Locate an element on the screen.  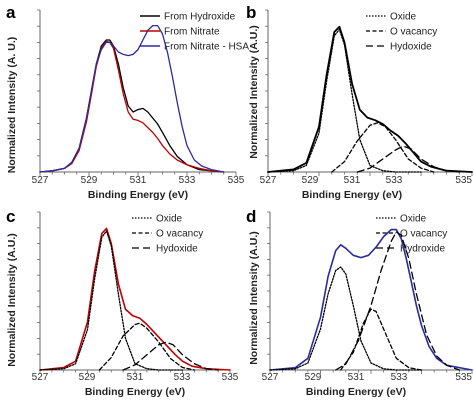
series-line-from-hydroxide is located at coordinates (132, 106).